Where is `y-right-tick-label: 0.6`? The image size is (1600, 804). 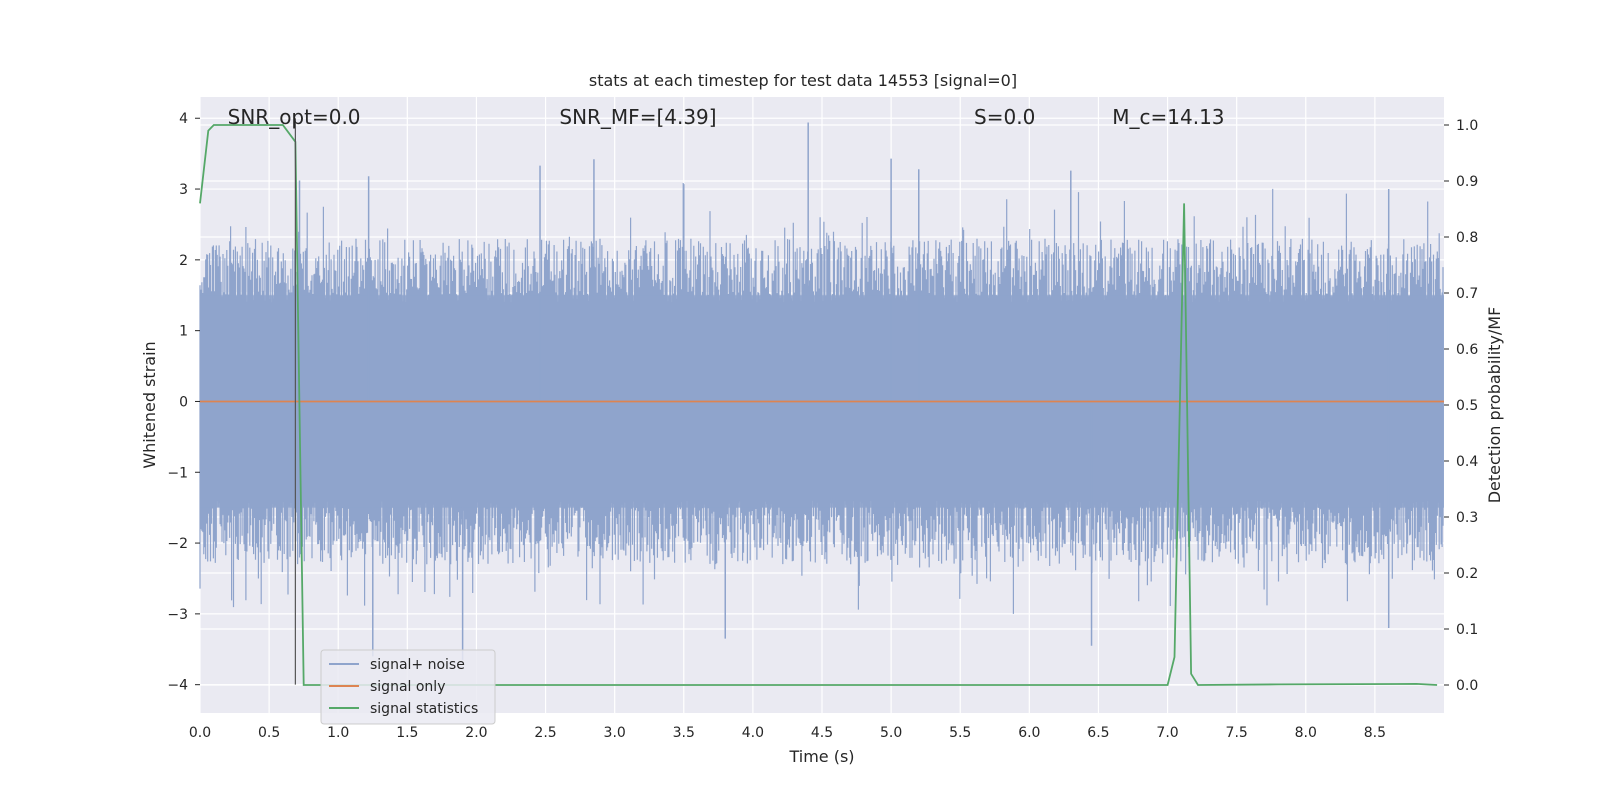
y-right-tick-label: 0.6 is located at coordinates (1467, 350).